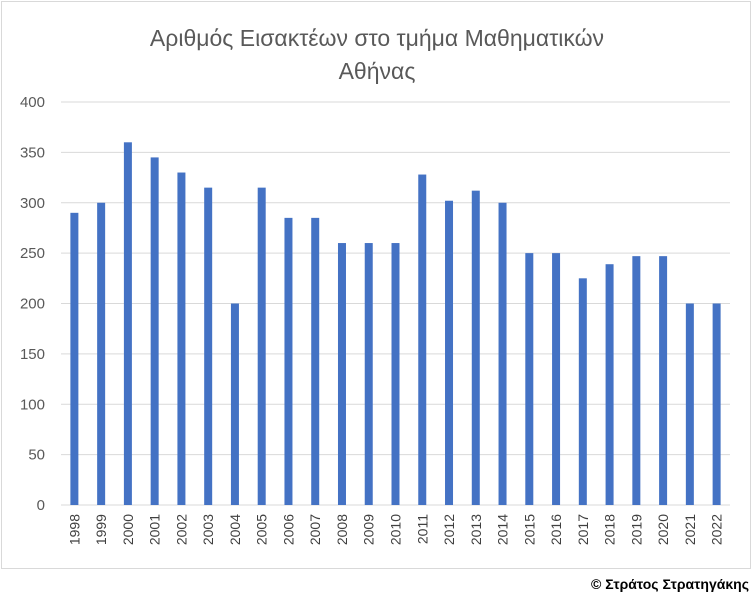 The image size is (753, 602). Describe the element at coordinates (32, 102) in the screenshot. I see `y-tick-label: 400` at that location.